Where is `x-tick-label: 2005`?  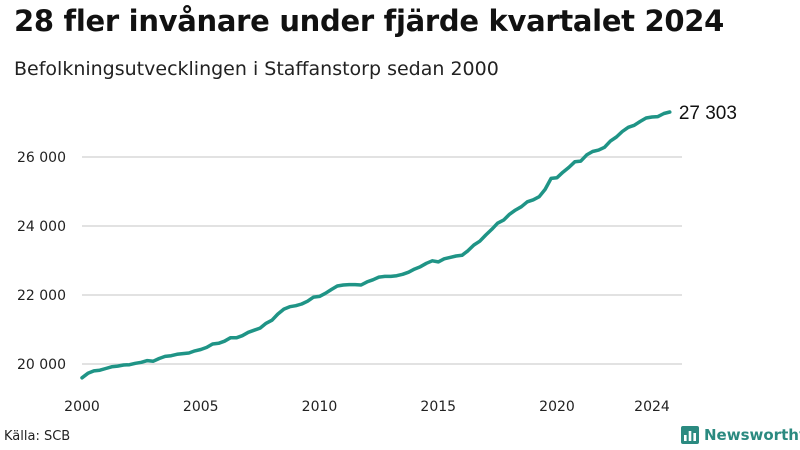 x-tick-label: 2005 is located at coordinates (201, 407).